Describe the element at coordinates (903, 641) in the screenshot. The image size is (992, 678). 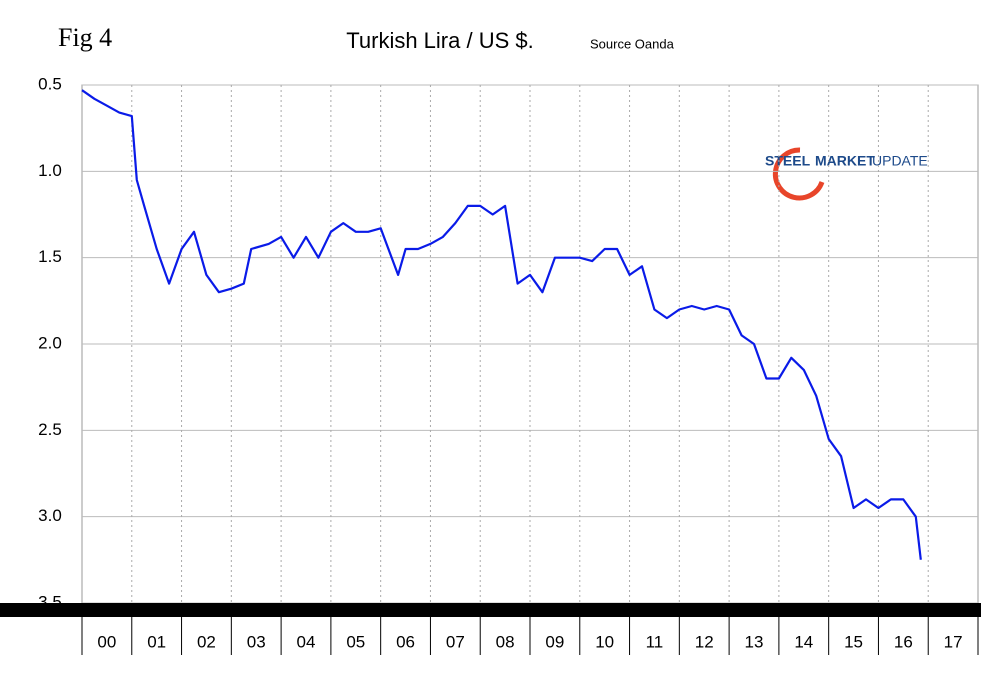
I see `x-tick-label: 16` at that location.